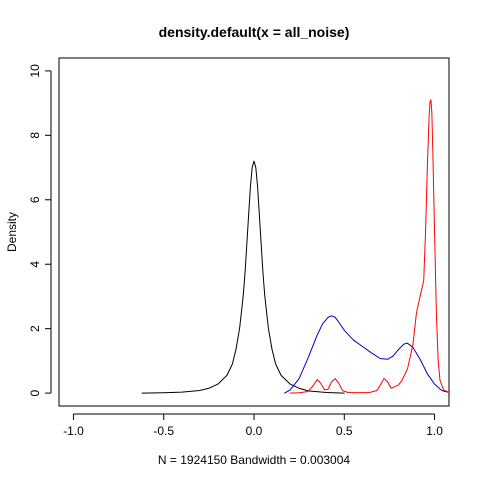 This screenshot has width=480, height=480. Describe the element at coordinates (73, 431) in the screenshot. I see `x-tick-label: -1.0` at that location.